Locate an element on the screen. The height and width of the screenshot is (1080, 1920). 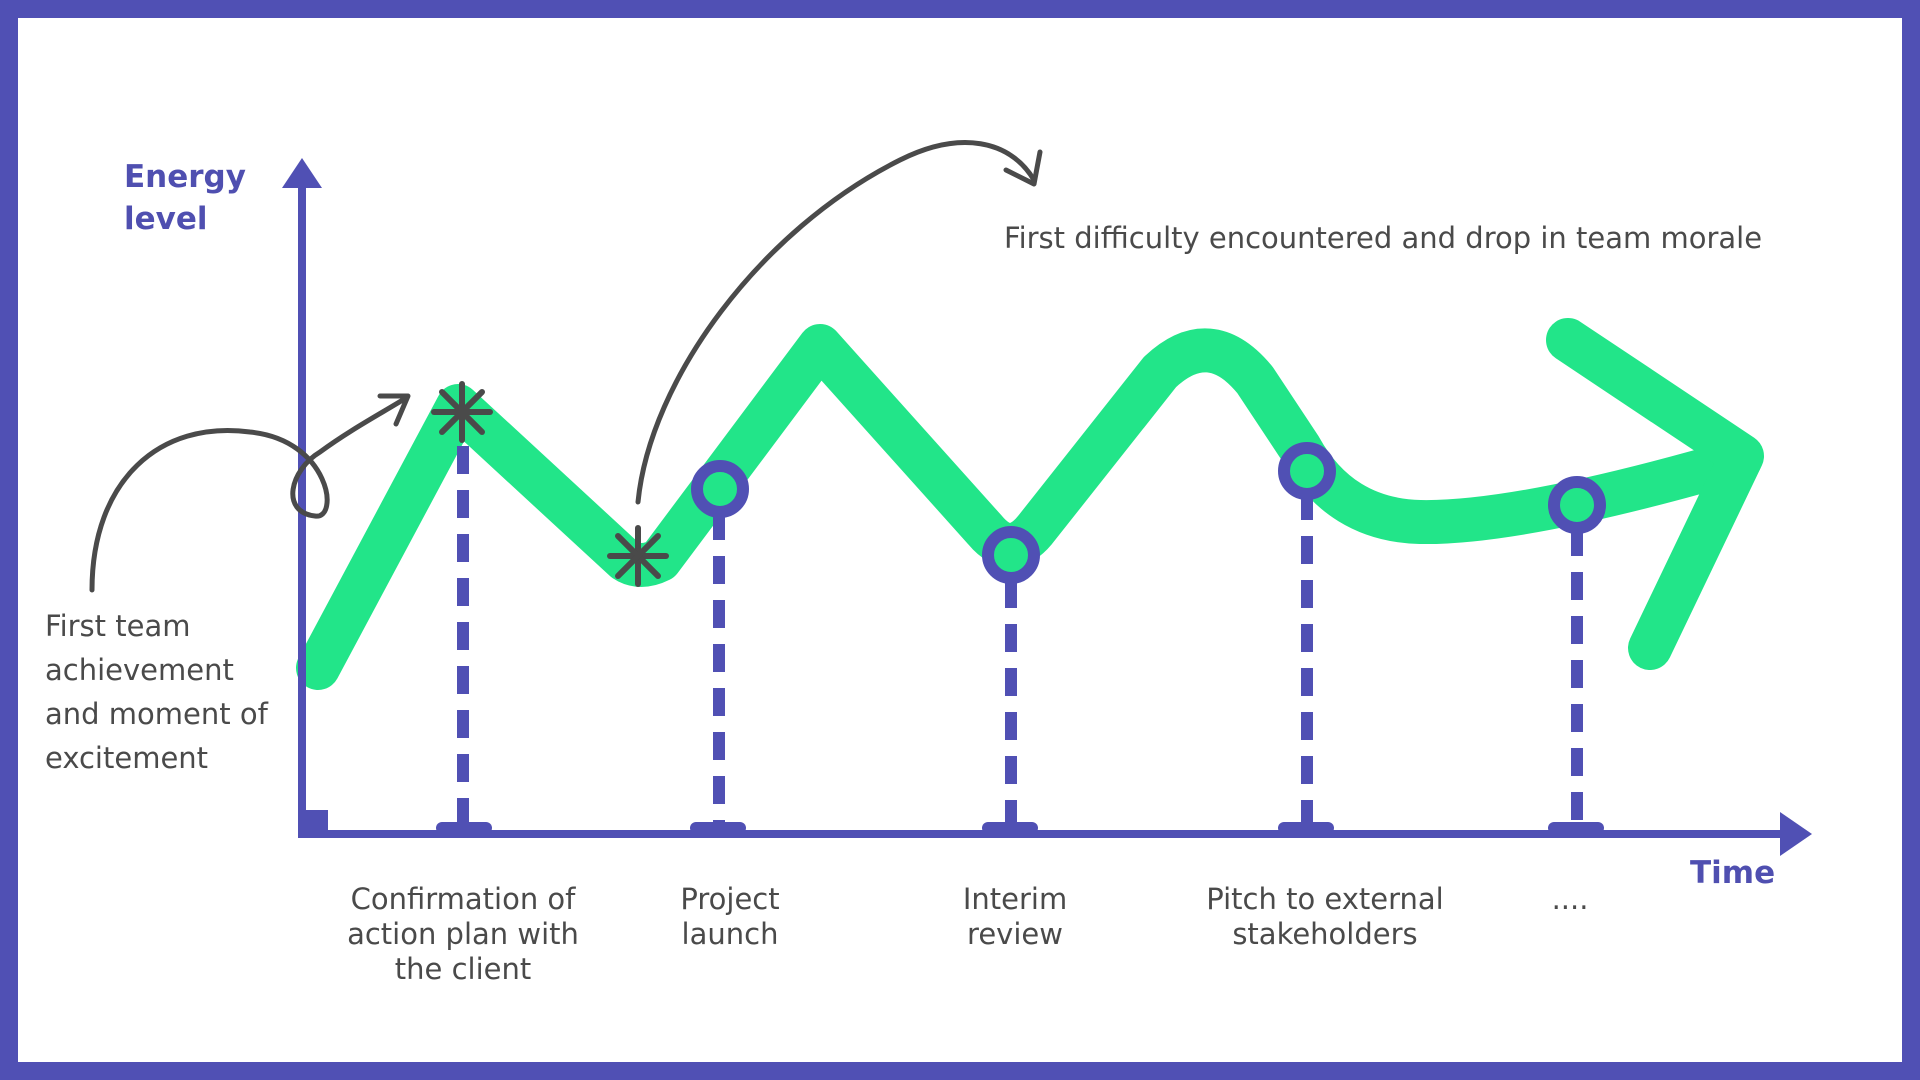
x-axis-label: Time is located at coordinates (1733, 873).